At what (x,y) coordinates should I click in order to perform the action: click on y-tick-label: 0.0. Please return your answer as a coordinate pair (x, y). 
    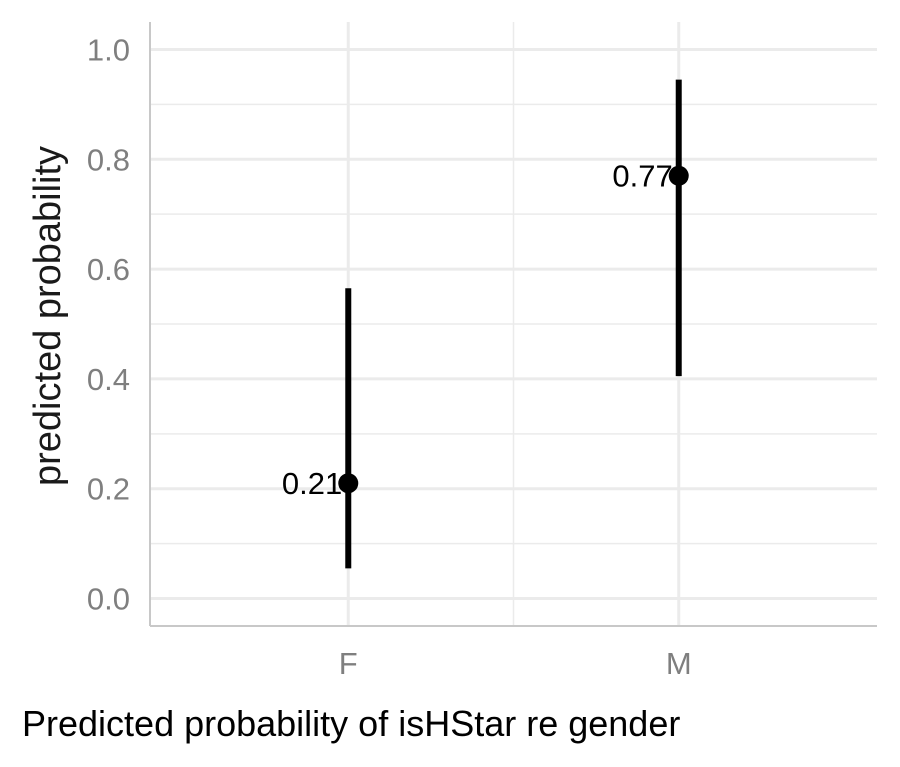
    Looking at the image, I should click on (108, 599).